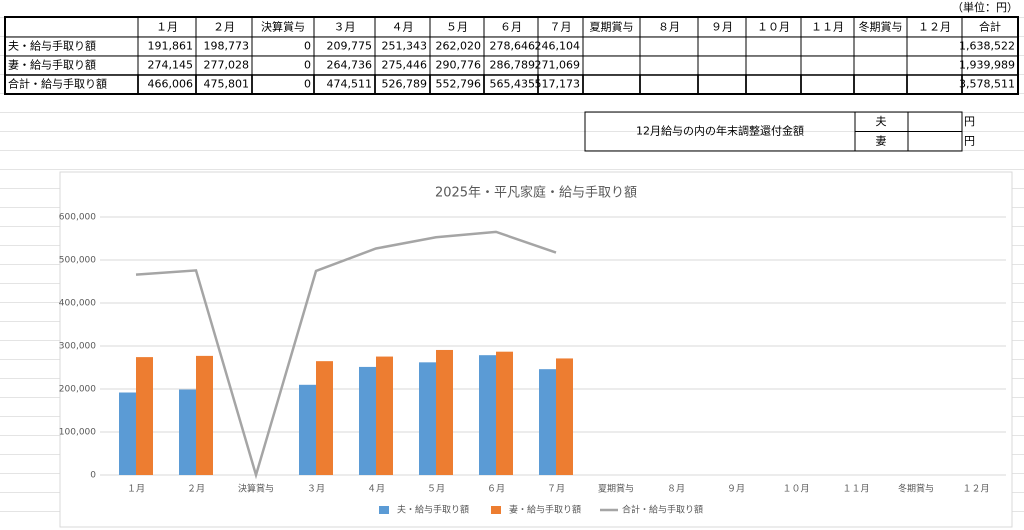 The image size is (1024, 530). Describe the element at coordinates (536, 193) in the screenshot. I see `chart-title: 2025年・平凡家庭・給与手取り額` at that location.